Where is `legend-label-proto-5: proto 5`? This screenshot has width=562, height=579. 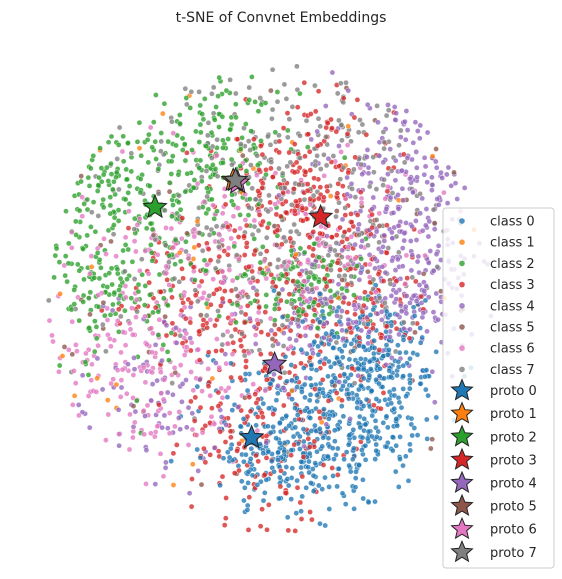
legend-label-proto-5: proto 5 is located at coordinates (513, 507).